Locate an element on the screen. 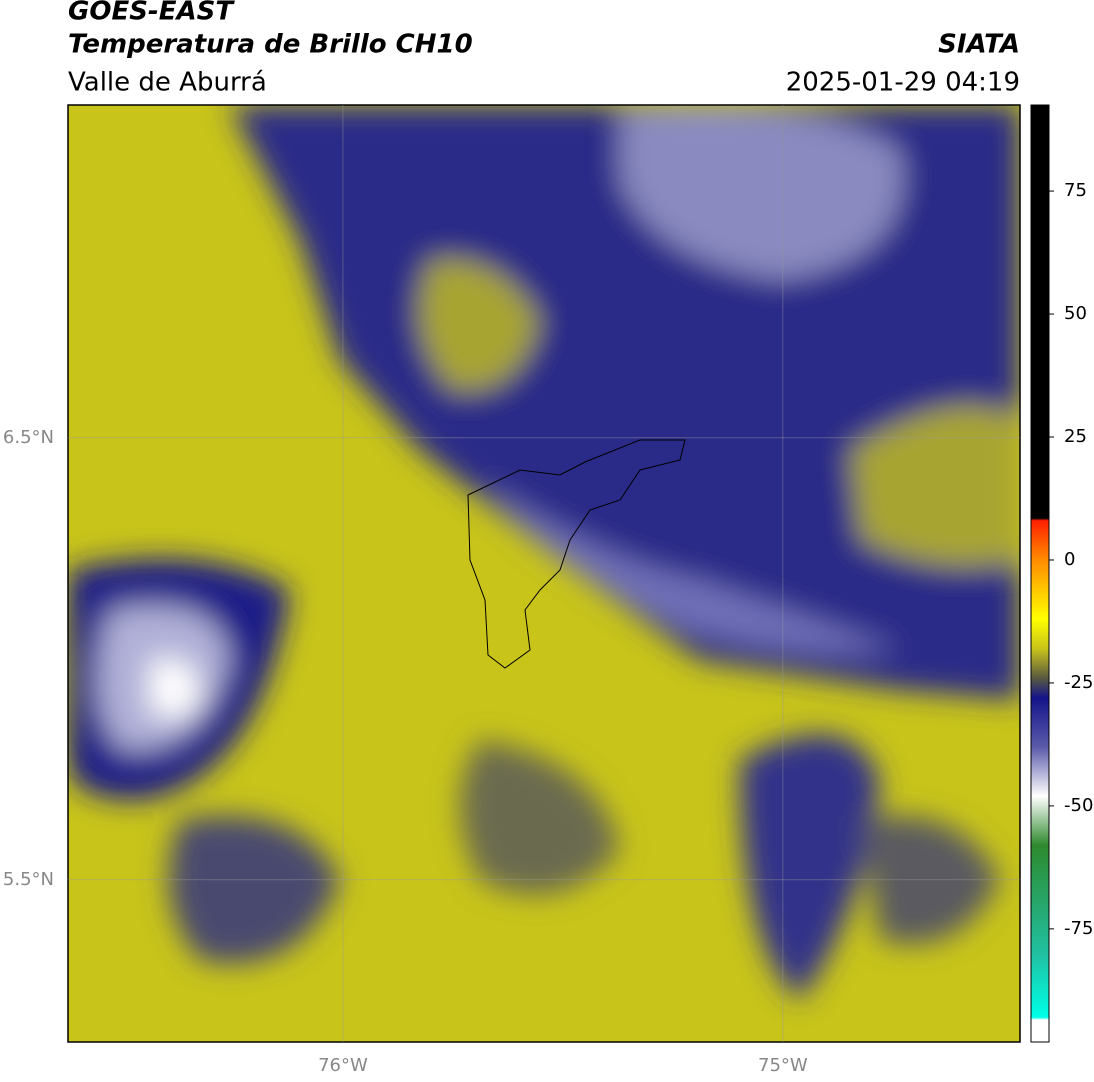  colorbar-tick-label: 50 is located at coordinates (1075, 313).